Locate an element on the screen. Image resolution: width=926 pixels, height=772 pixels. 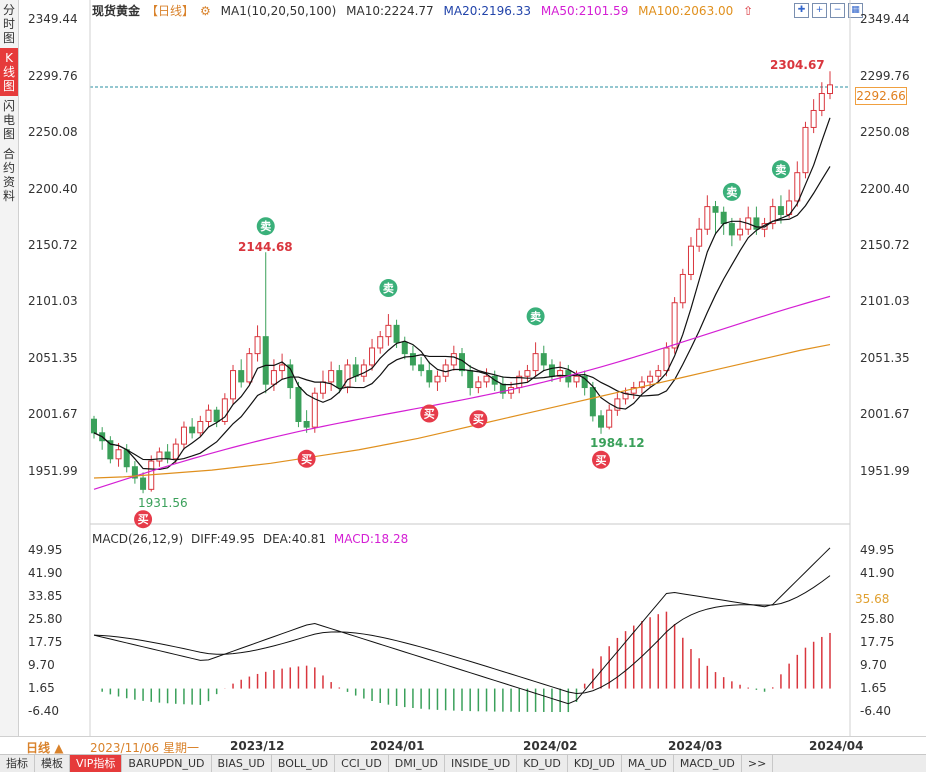
macd-tick: -6.40 is located at coordinates (876, 711).